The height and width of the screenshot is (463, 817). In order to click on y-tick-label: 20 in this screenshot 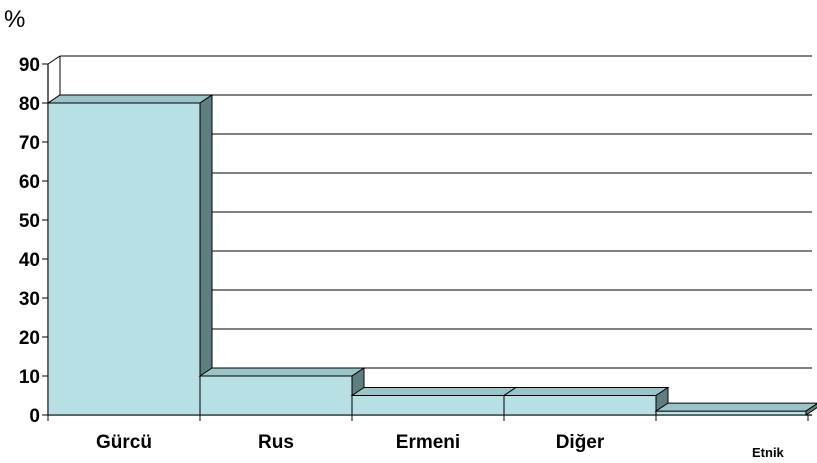, I will do `click(29, 338)`.